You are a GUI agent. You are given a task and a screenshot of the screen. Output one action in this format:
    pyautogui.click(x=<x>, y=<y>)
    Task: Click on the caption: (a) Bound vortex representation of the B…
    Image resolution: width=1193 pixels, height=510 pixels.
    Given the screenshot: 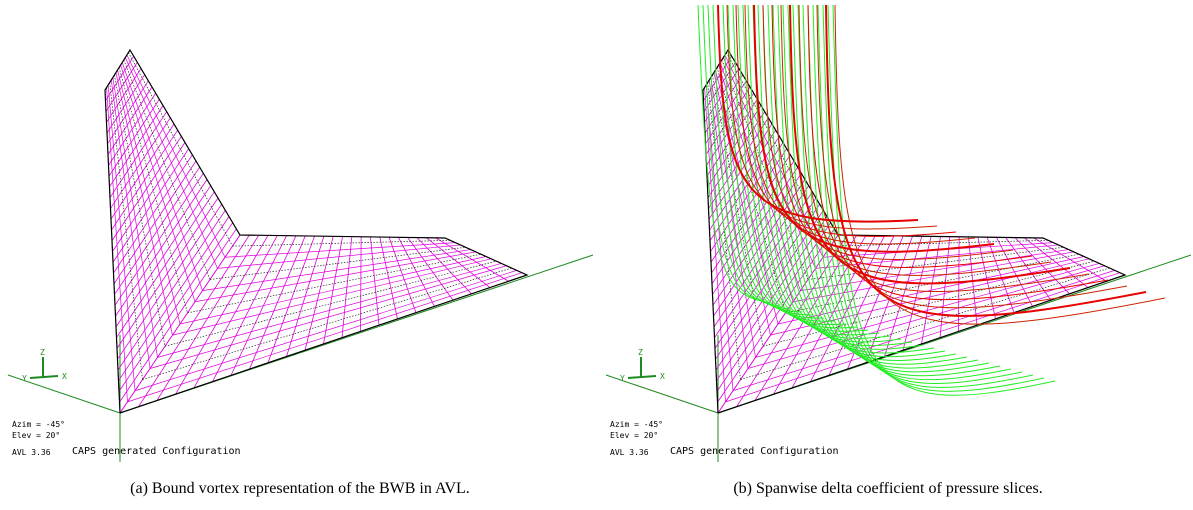 What is the action you would take?
    pyautogui.click(x=300, y=488)
    